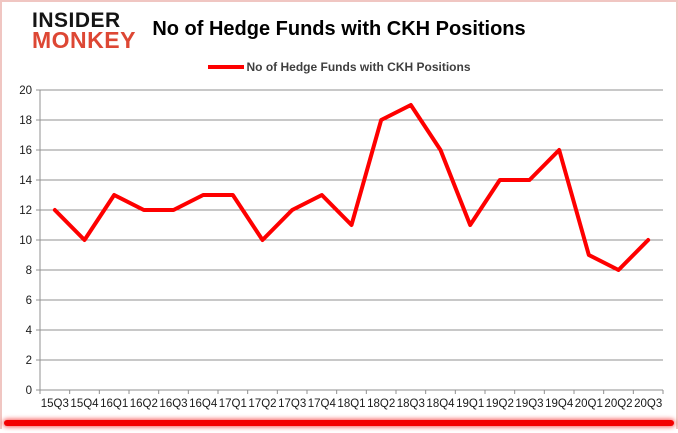 This screenshot has height=433, width=678. I want to click on legend-line-swatch, so click(225, 67).